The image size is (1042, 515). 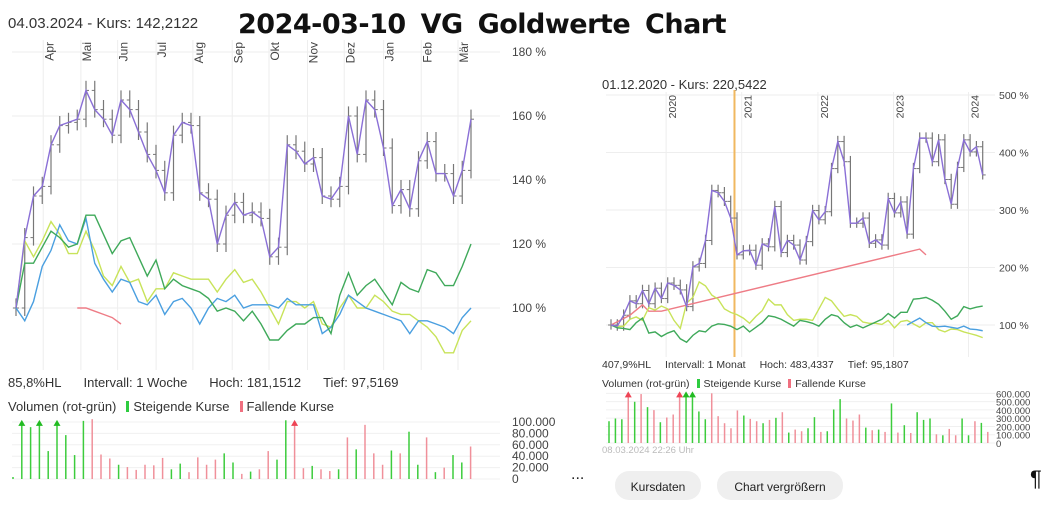 What do you see at coordinates (350, 52) in the screenshot?
I see `x-tick-label: Dez` at bounding box center [350, 52].